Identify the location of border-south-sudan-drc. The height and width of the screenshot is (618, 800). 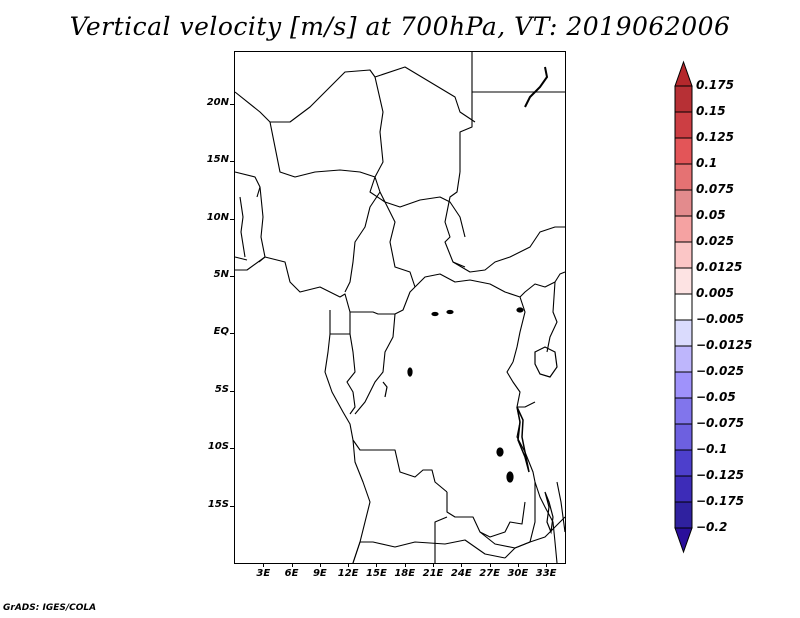
(542, 284).